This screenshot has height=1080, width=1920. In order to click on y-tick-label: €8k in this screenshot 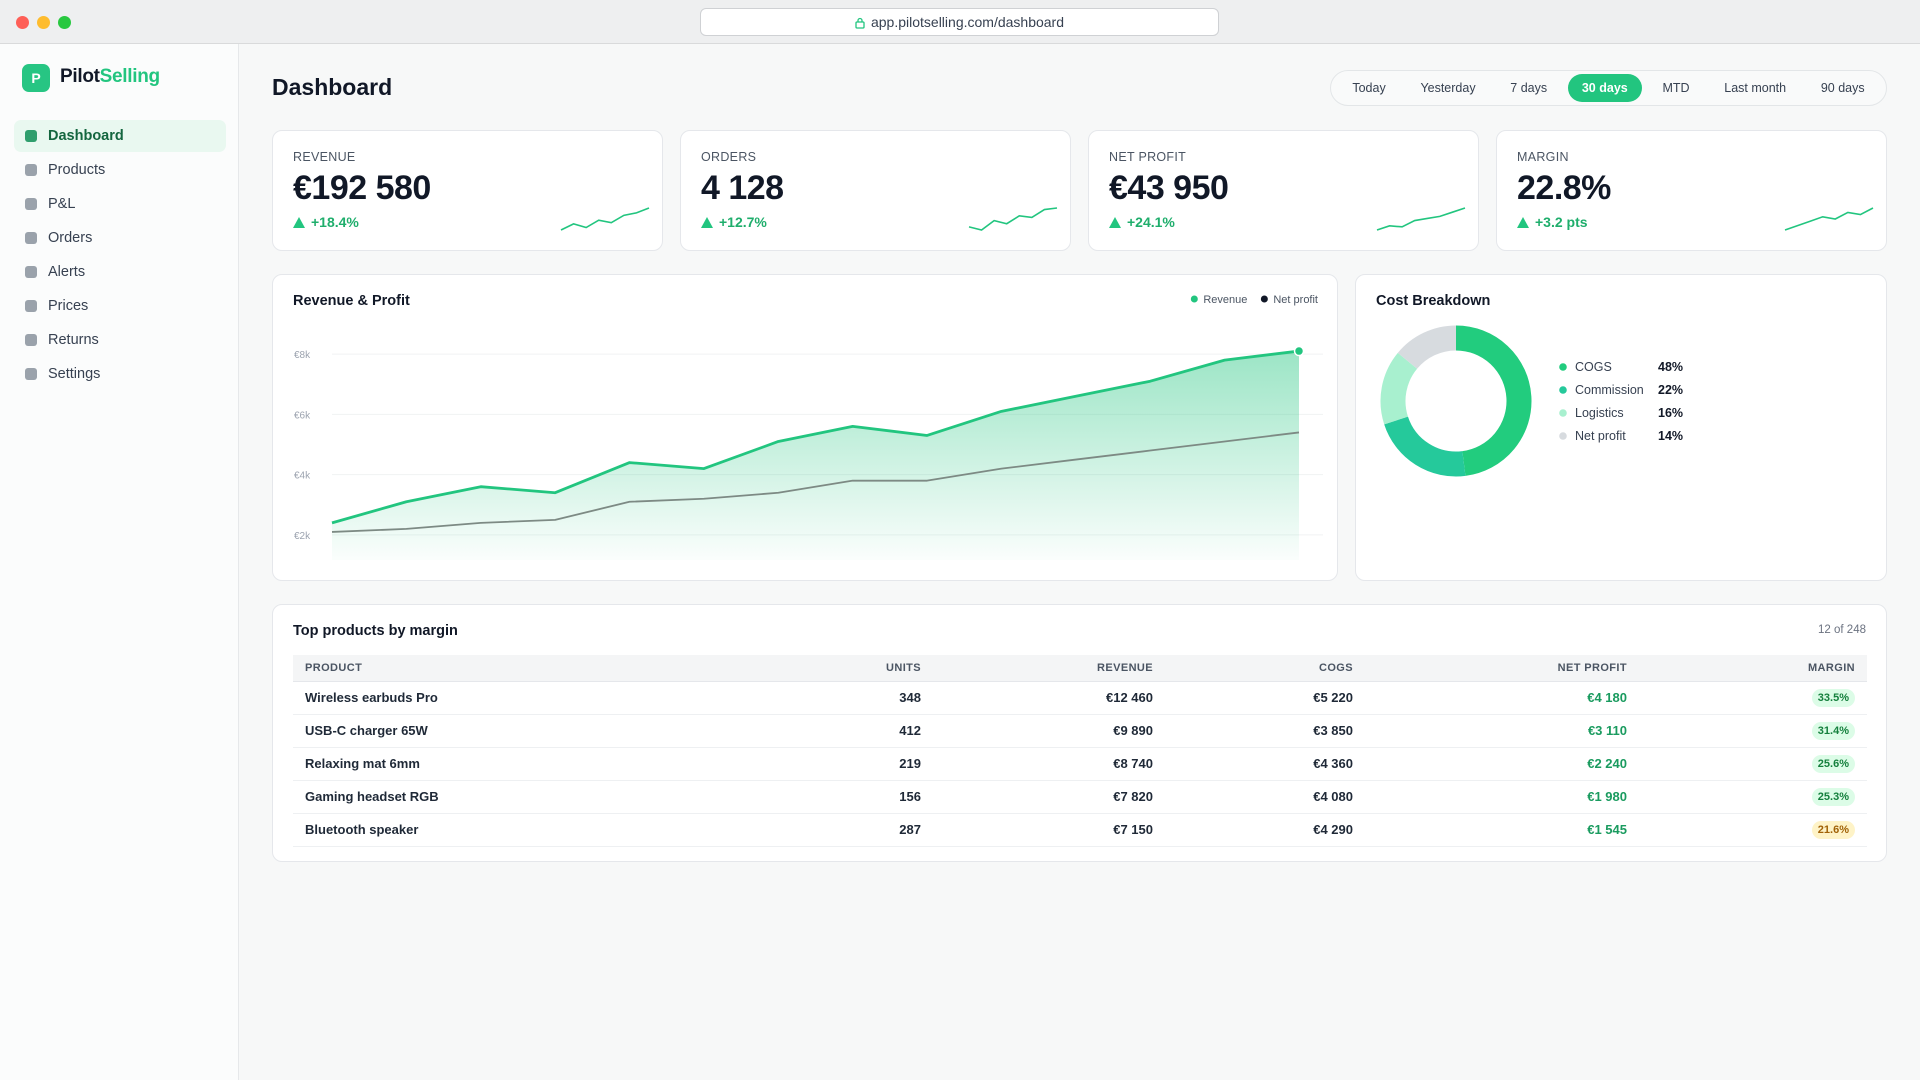, I will do `click(302, 355)`.